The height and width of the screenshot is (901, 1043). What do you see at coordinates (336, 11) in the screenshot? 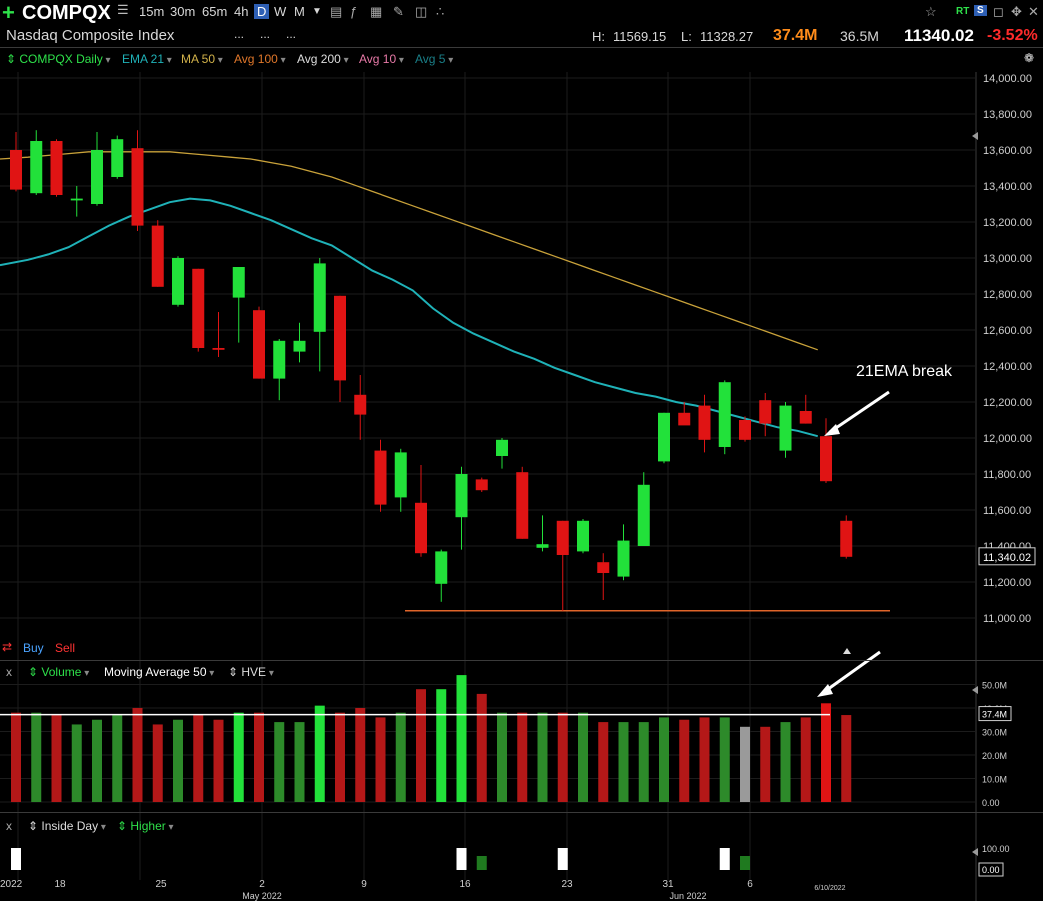
I see `chart-type-icon: ▤` at bounding box center [336, 11].